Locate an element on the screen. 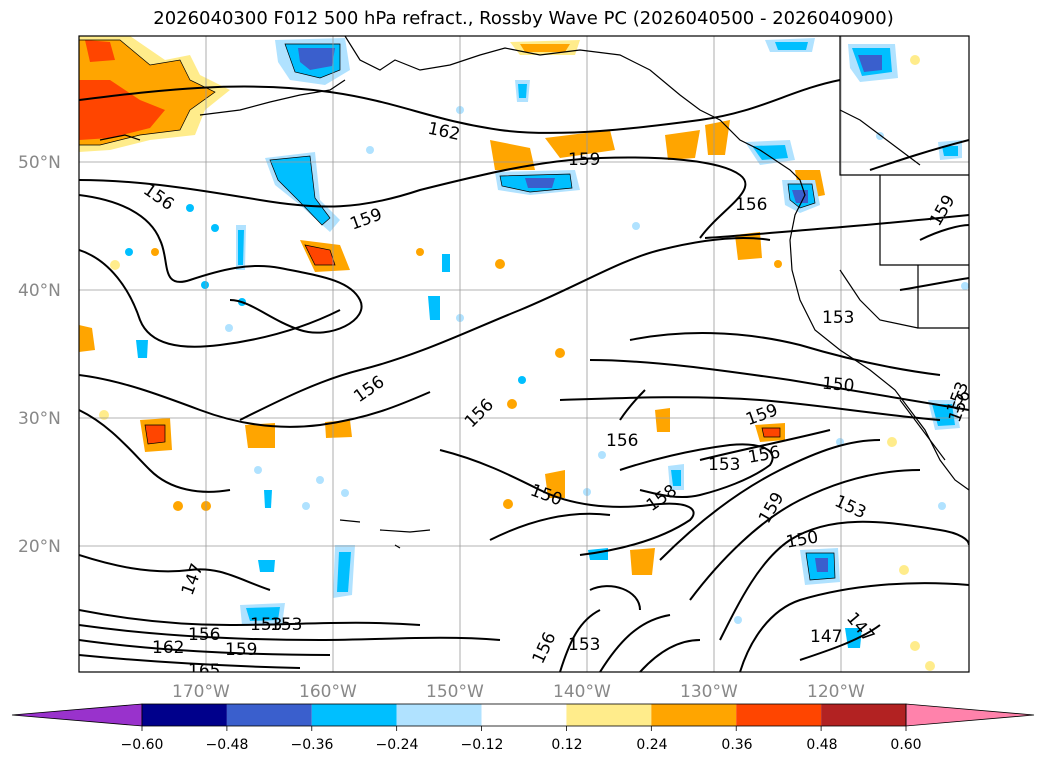  colorbar-extend-high is located at coordinates (970, 715).